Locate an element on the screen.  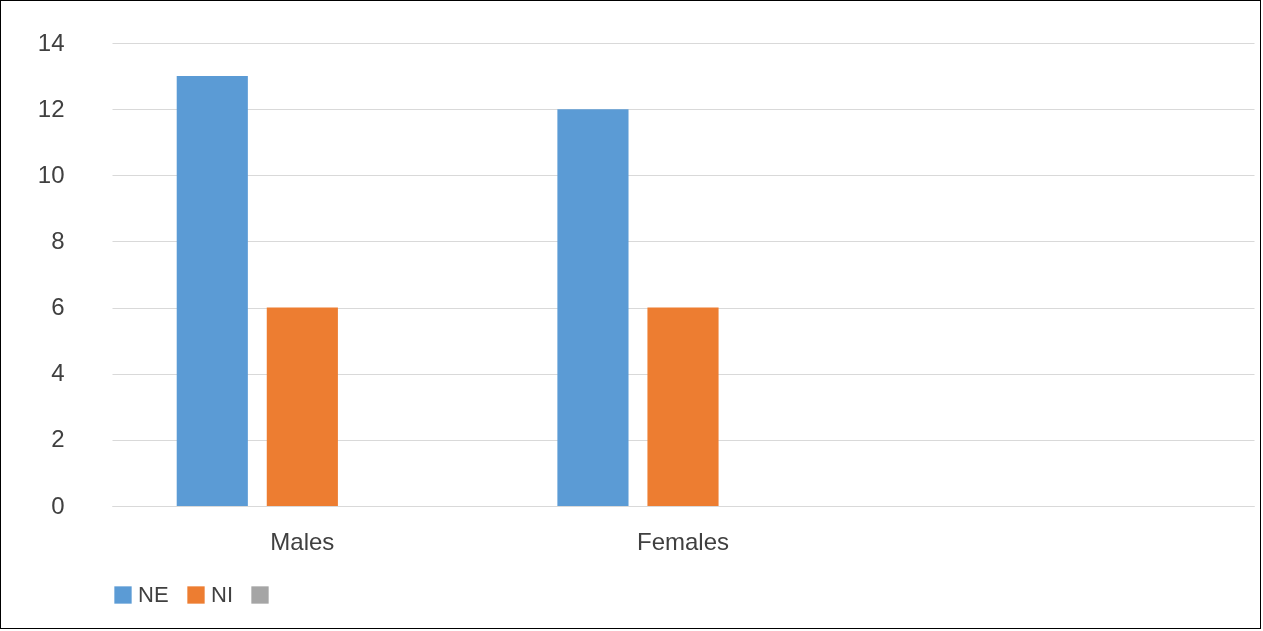
y-tick-label: 0 is located at coordinates (58, 505).